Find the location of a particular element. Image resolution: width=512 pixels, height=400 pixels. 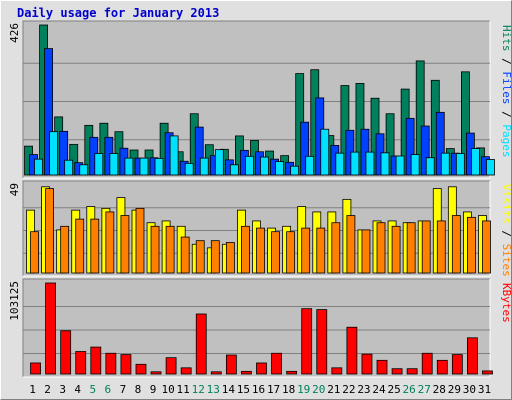

y-max-label-middle: 49 is located at coordinates (14, 189).